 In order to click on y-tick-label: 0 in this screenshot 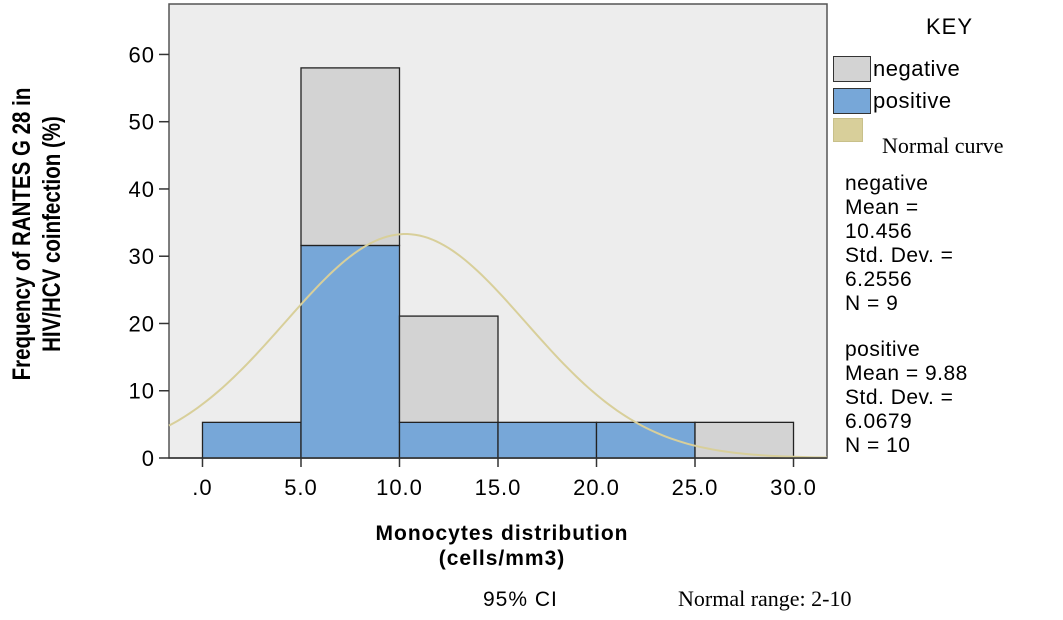, I will do `click(148, 458)`.